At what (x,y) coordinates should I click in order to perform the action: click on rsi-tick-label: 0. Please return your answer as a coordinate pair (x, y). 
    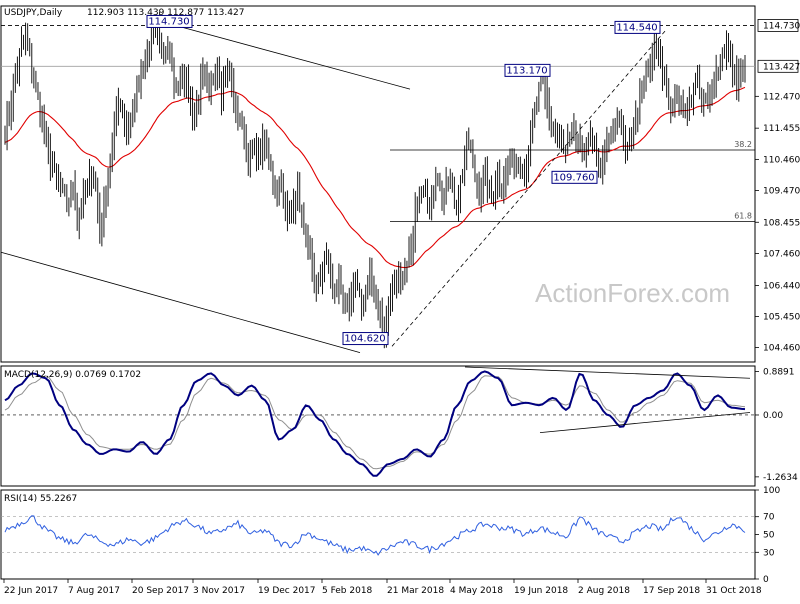
    Looking at the image, I should click on (766, 580).